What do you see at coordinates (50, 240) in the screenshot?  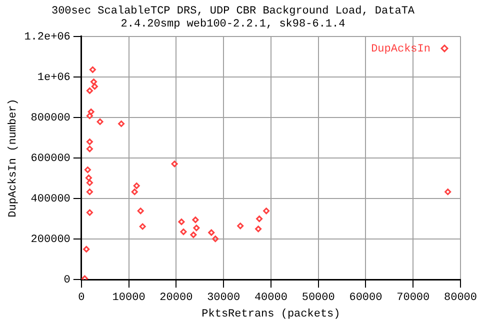 I see `y-tick-label: 200000` at bounding box center [50, 240].